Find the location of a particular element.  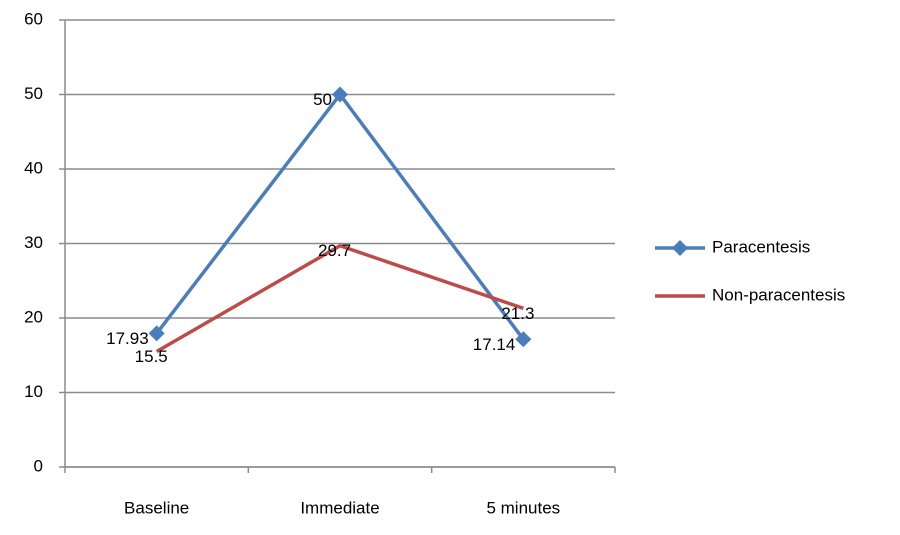

data-label: 29.7 is located at coordinates (334, 250).